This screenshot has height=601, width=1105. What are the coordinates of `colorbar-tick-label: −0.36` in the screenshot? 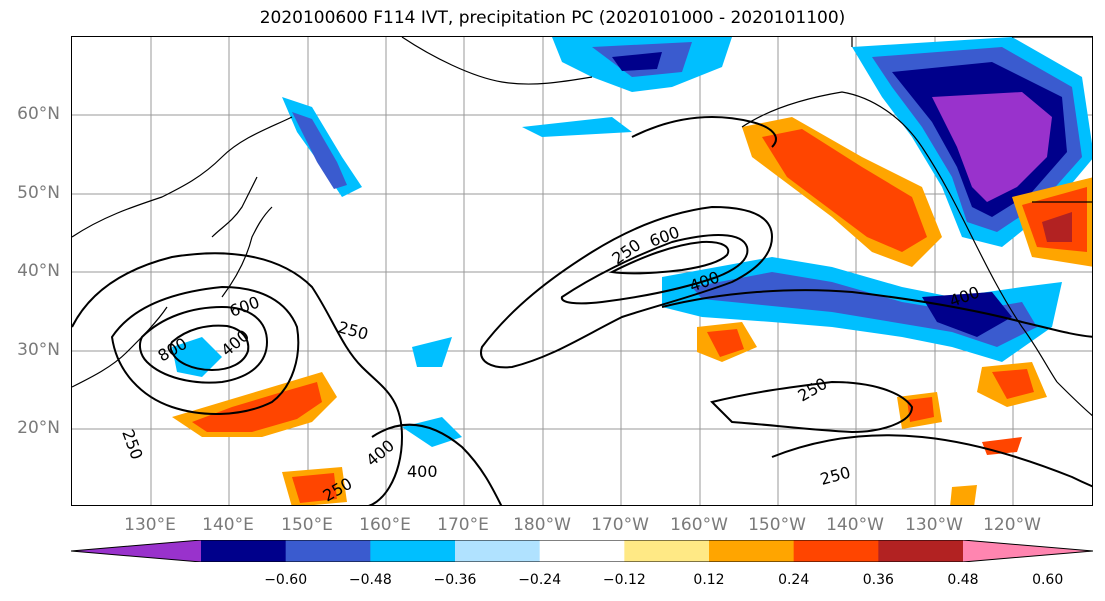 It's located at (455, 580).